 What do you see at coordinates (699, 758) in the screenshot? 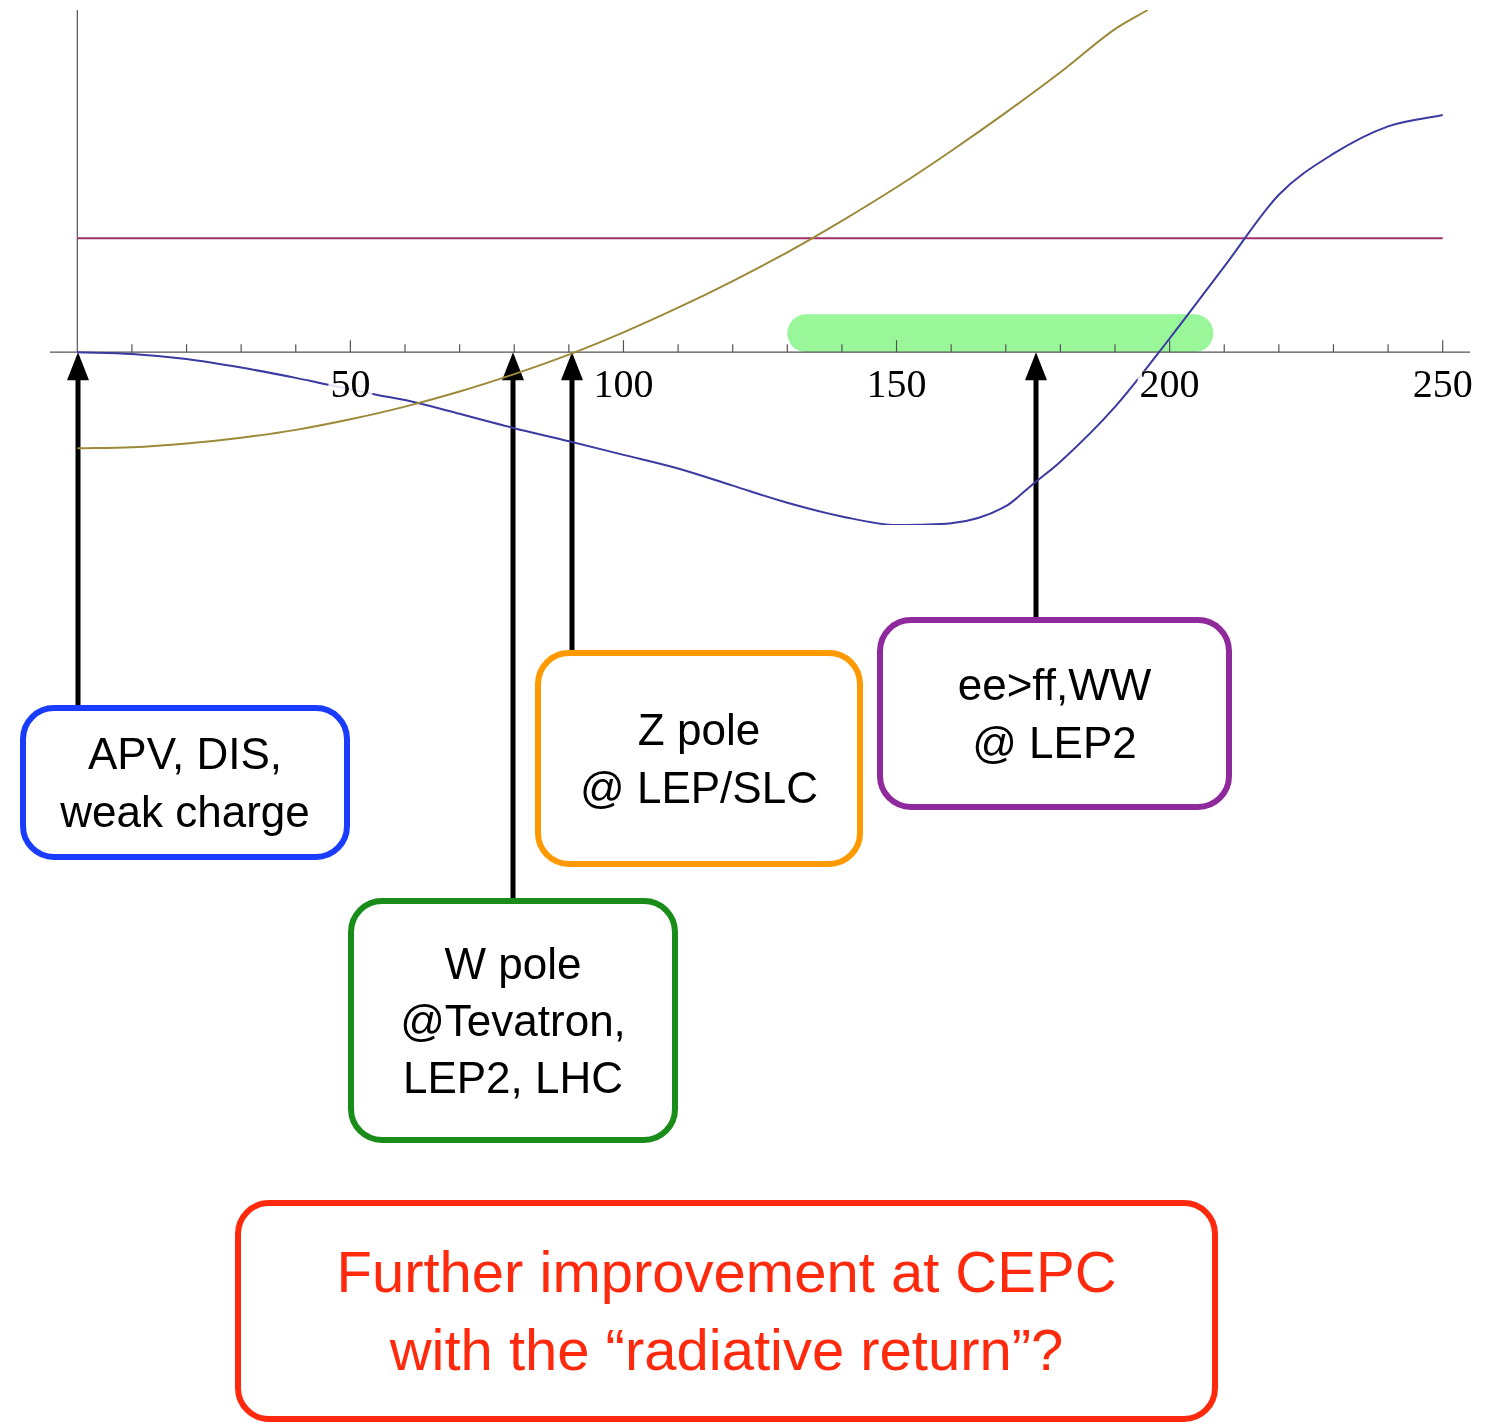
I see `text: Z pole @ LEP/SLC` at bounding box center [699, 758].